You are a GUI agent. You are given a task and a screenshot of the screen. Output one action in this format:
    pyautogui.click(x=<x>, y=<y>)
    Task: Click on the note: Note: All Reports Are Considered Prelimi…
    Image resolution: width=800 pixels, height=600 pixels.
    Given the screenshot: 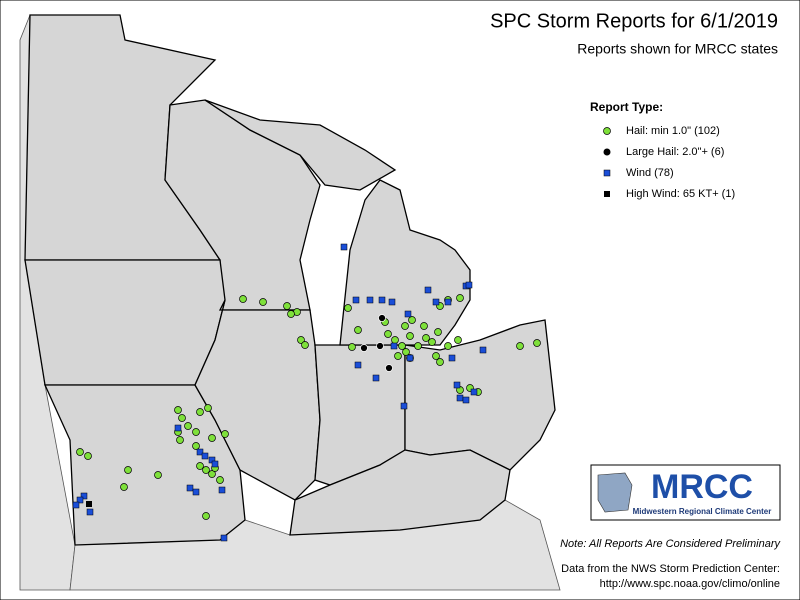 What is the action you would take?
    pyautogui.click(x=670, y=544)
    